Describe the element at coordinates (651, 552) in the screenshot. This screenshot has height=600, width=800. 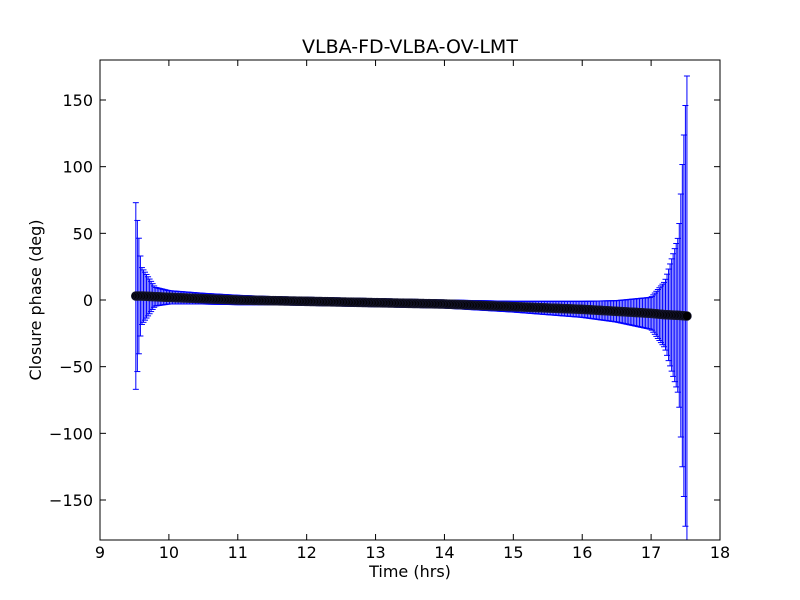
I see `x-tick-label: 17` at that location.